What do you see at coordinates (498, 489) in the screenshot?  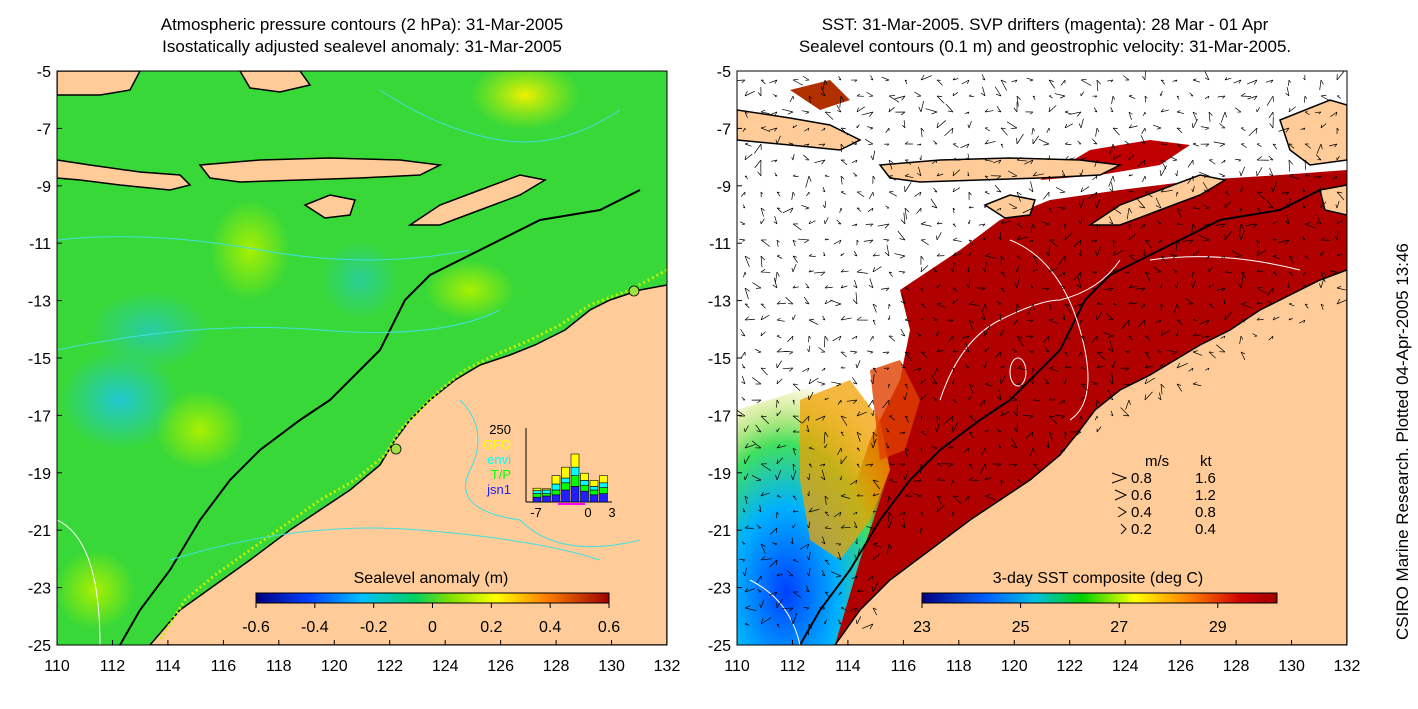 I see `inset-legend-entry: jsn1` at bounding box center [498, 489].